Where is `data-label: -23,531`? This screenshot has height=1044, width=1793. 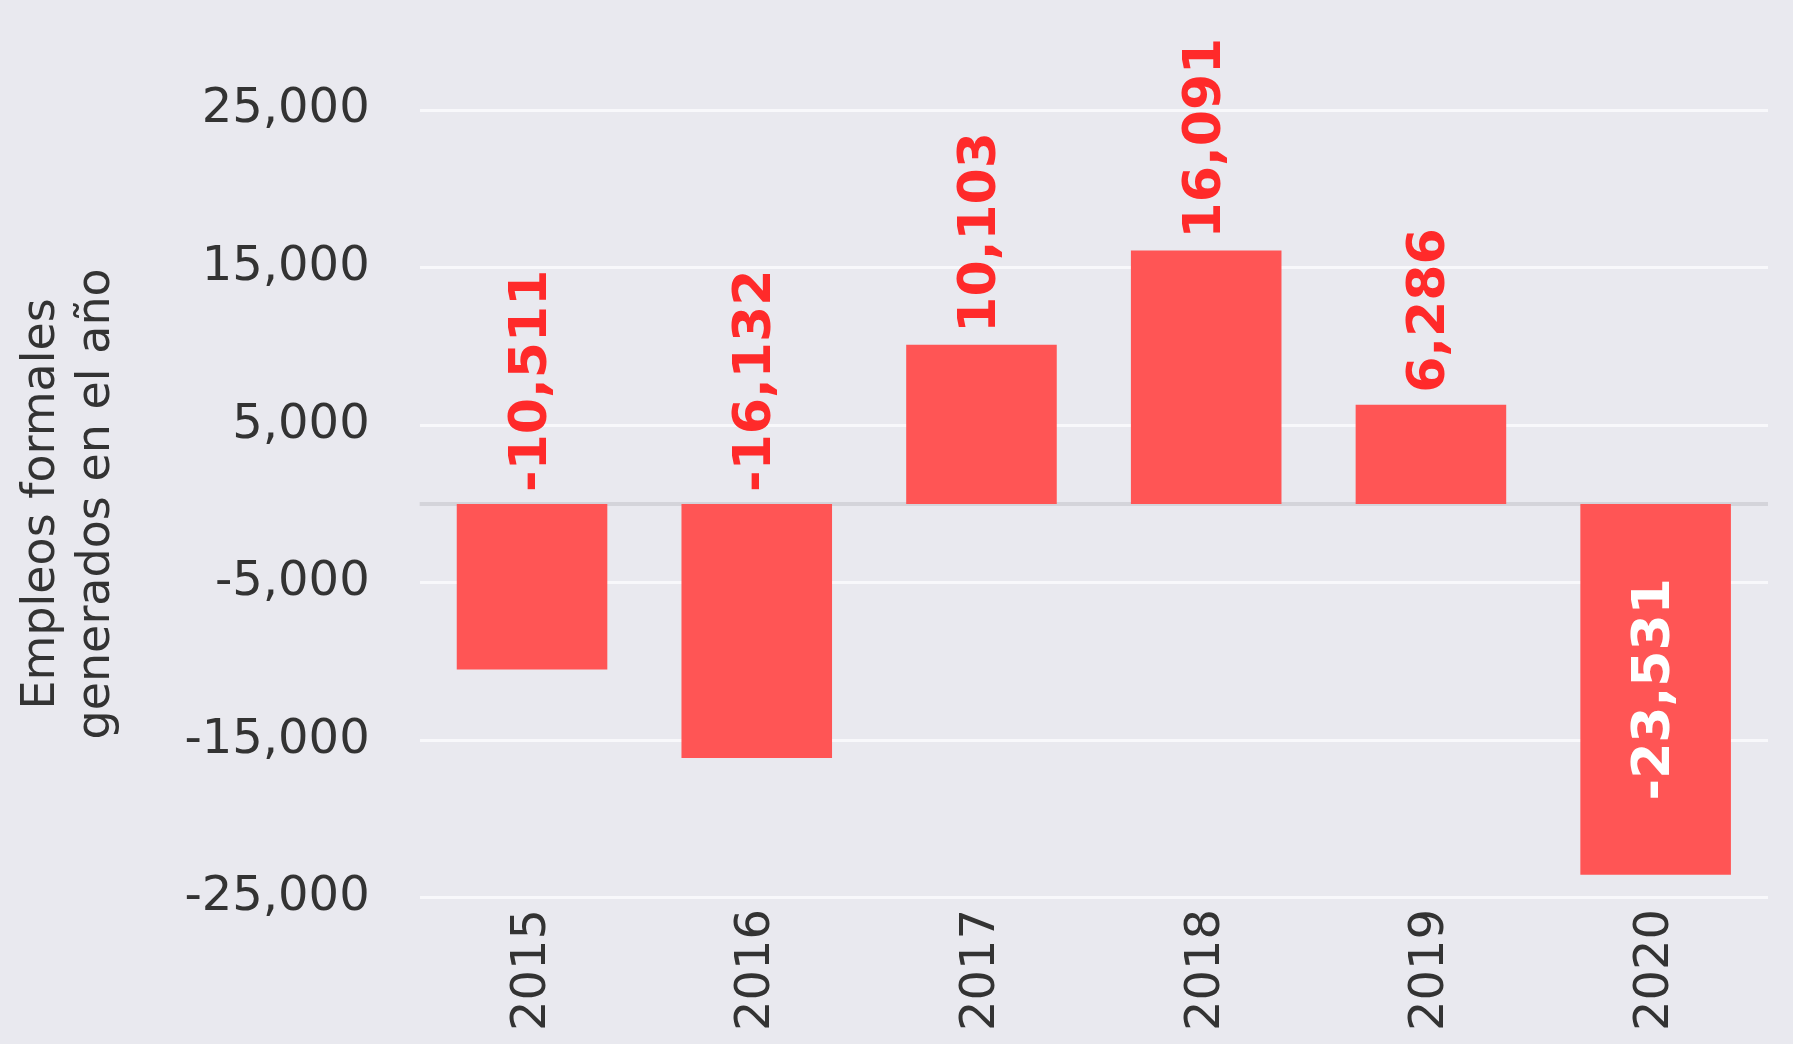 data-label: -23,531 is located at coordinates (1651, 689).